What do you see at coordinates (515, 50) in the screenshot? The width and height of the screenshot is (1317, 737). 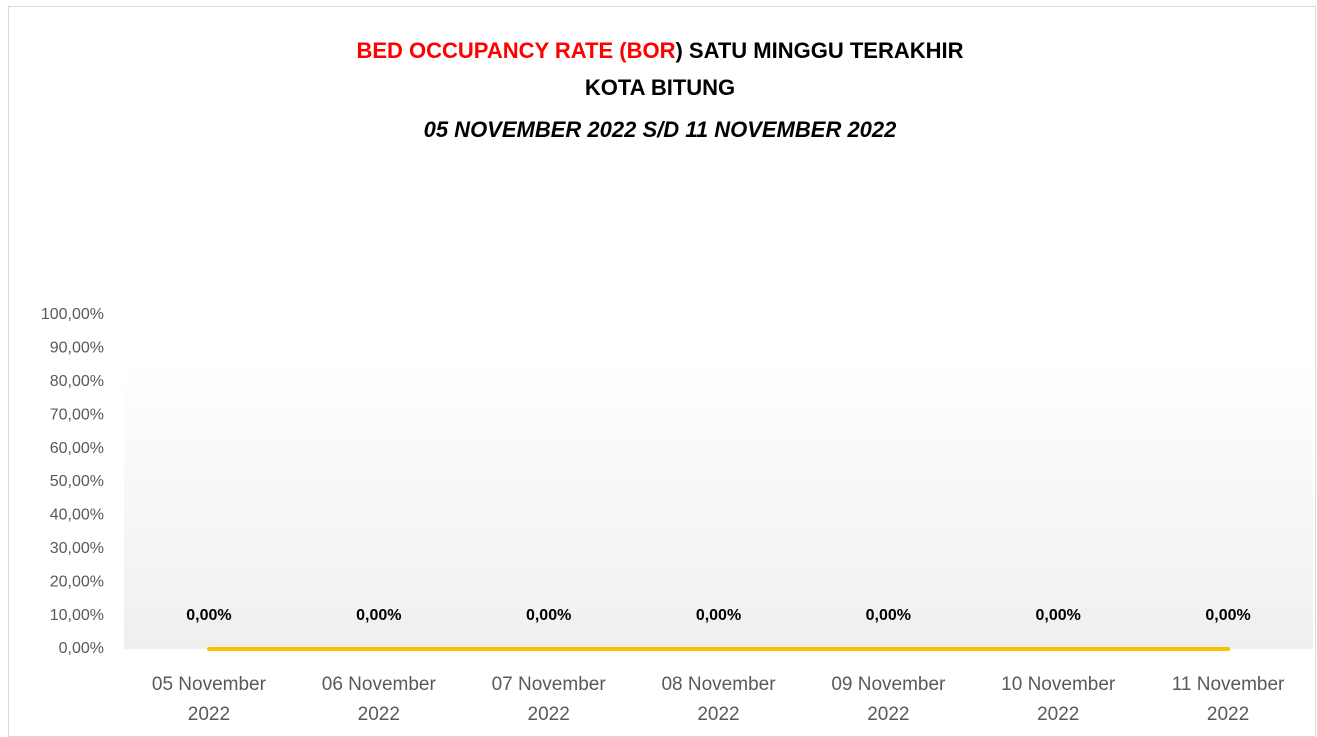 I see `title-highlight: BED OCCUPANCY RATE (BOR` at bounding box center [515, 50].